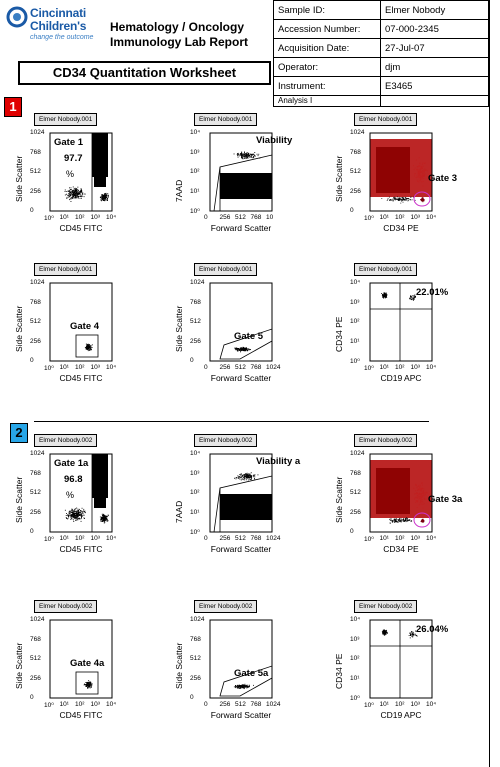 The width and height of the screenshot is (500, 767). I want to click on y-tick-label: 10¹, so click(355, 678).